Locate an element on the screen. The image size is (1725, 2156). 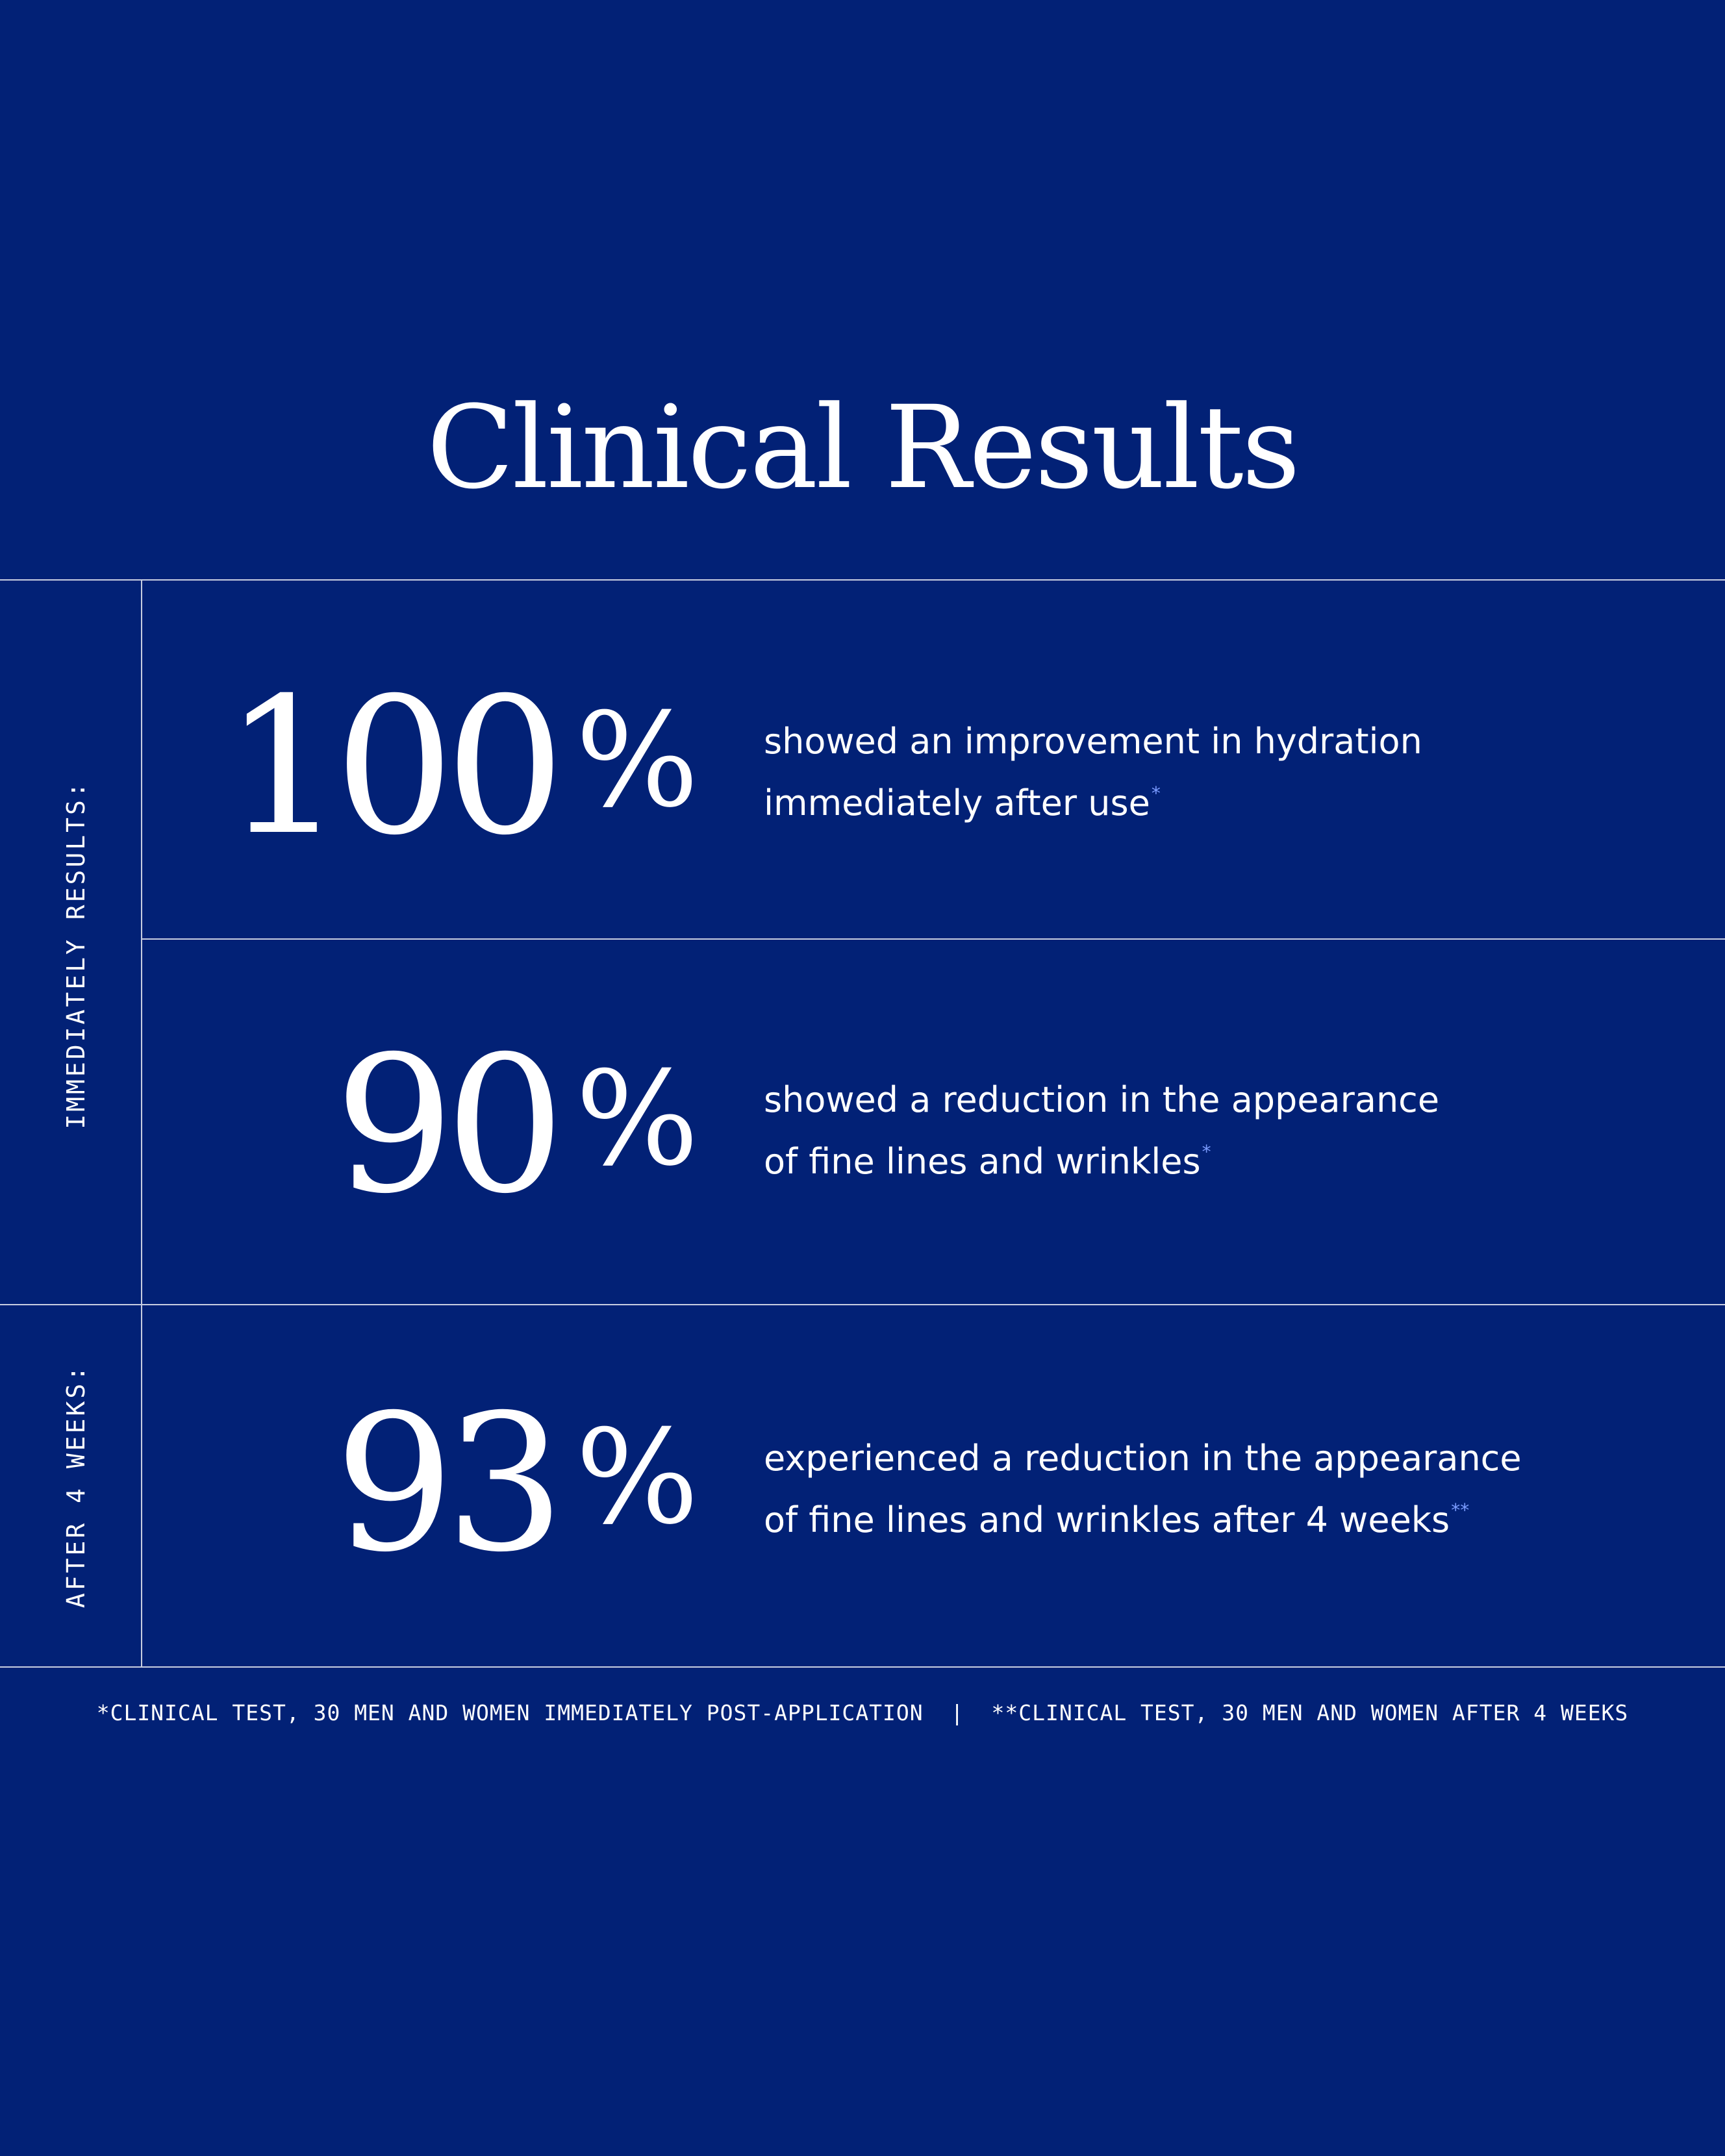
stat-description-line: showed a reduction in the appearance is located at coordinates (1102, 1099).